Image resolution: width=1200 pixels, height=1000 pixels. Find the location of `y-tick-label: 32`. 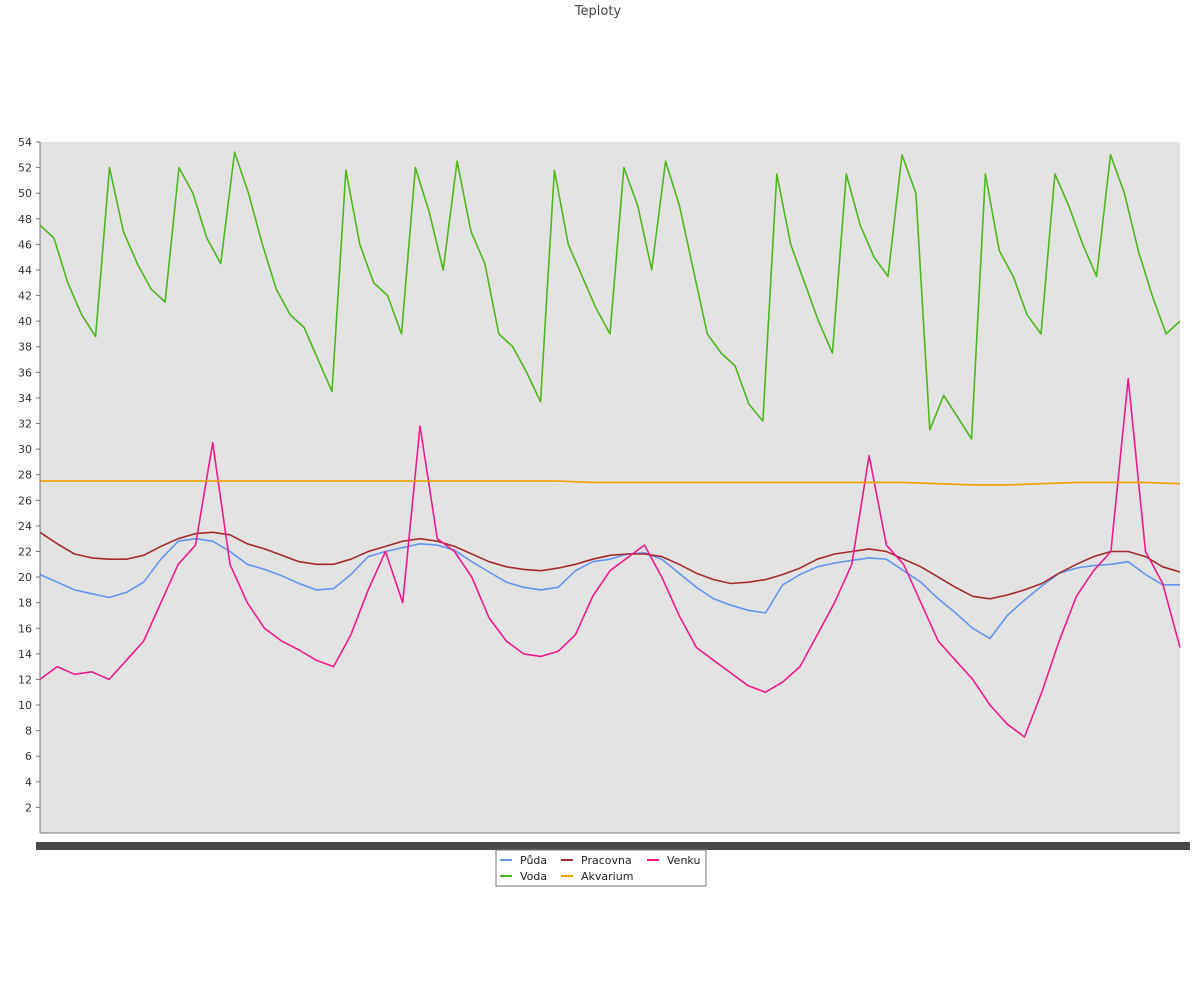

y-tick-label: 32 is located at coordinates (25, 424).